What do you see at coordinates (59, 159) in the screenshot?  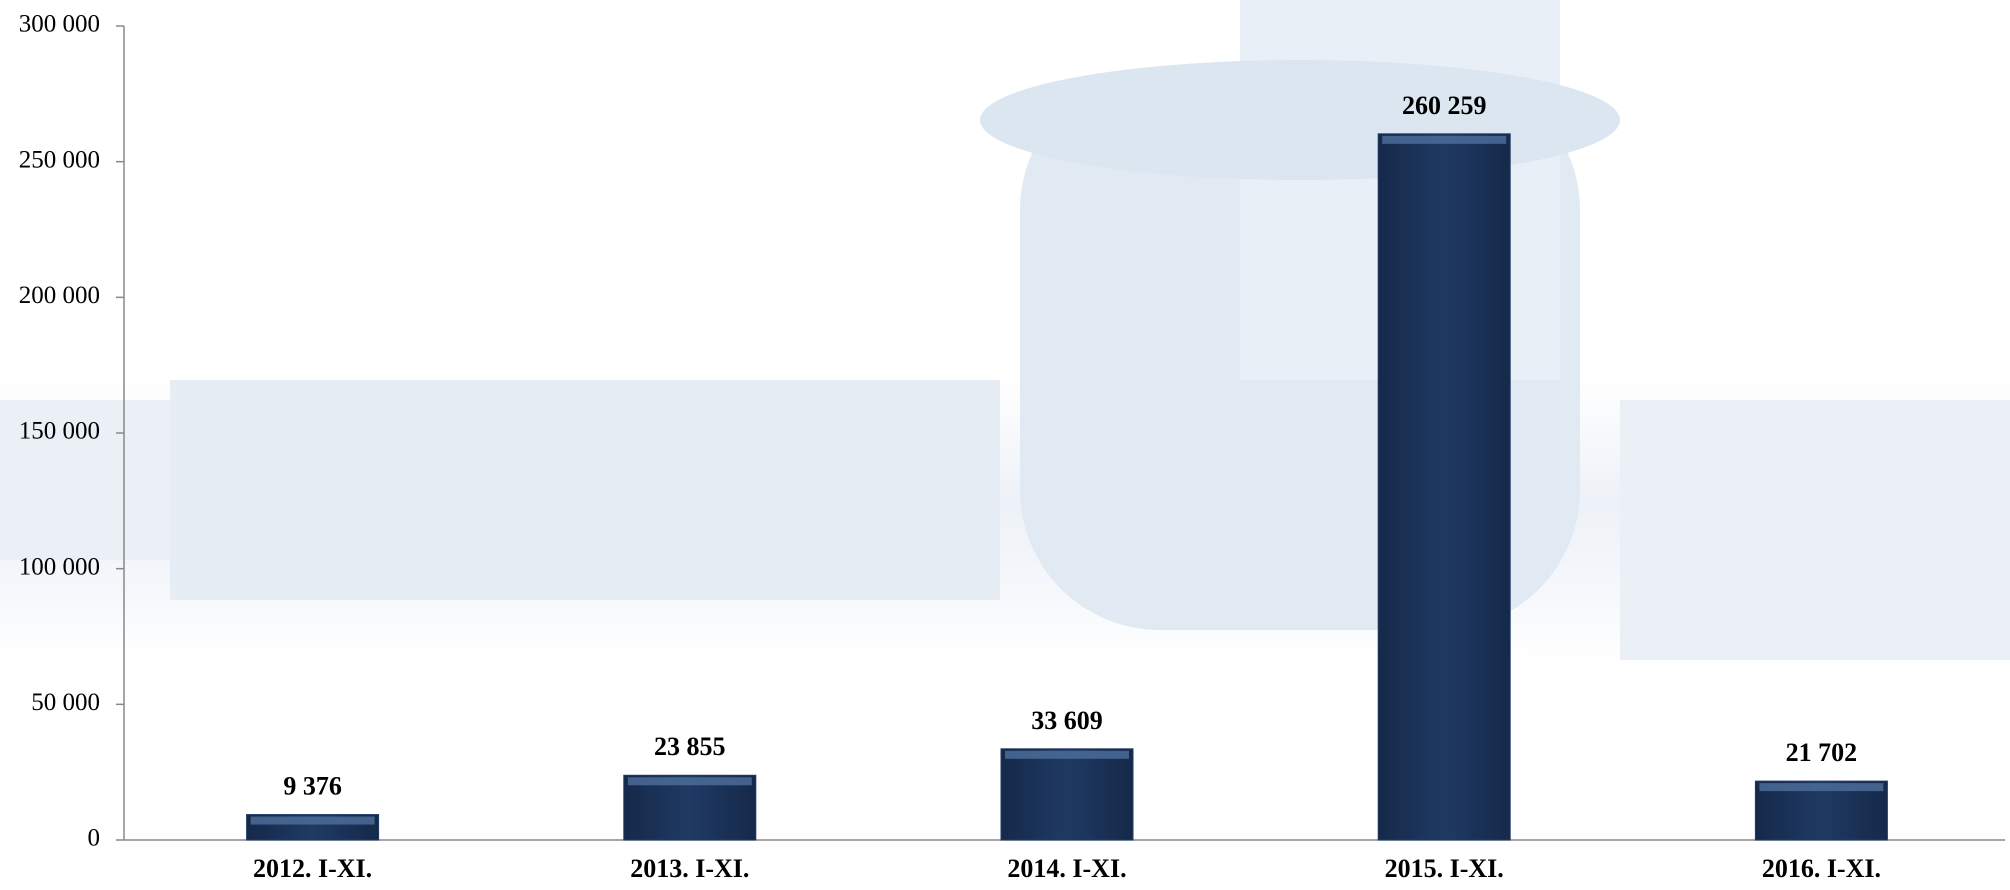 I see `y-tick-label: 250 000` at bounding box center [59, 159].